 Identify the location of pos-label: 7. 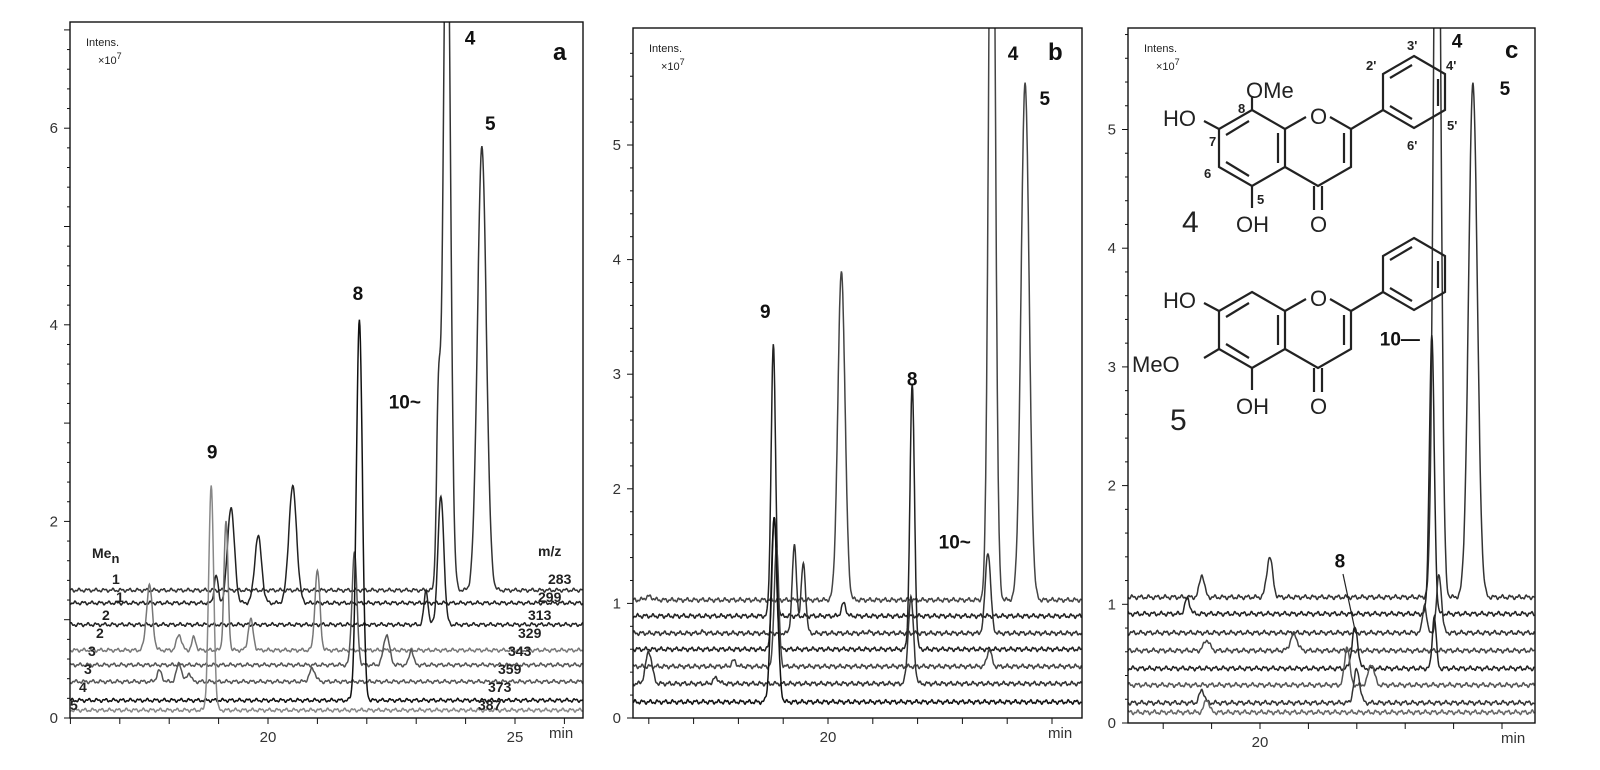
(1212, 141).